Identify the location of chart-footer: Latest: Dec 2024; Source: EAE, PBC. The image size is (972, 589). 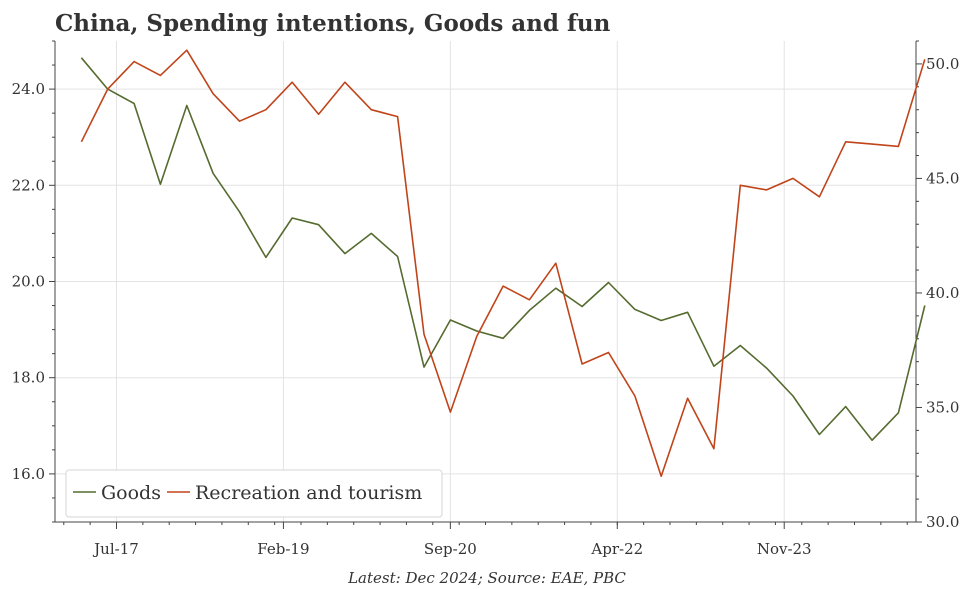
(486, 578).